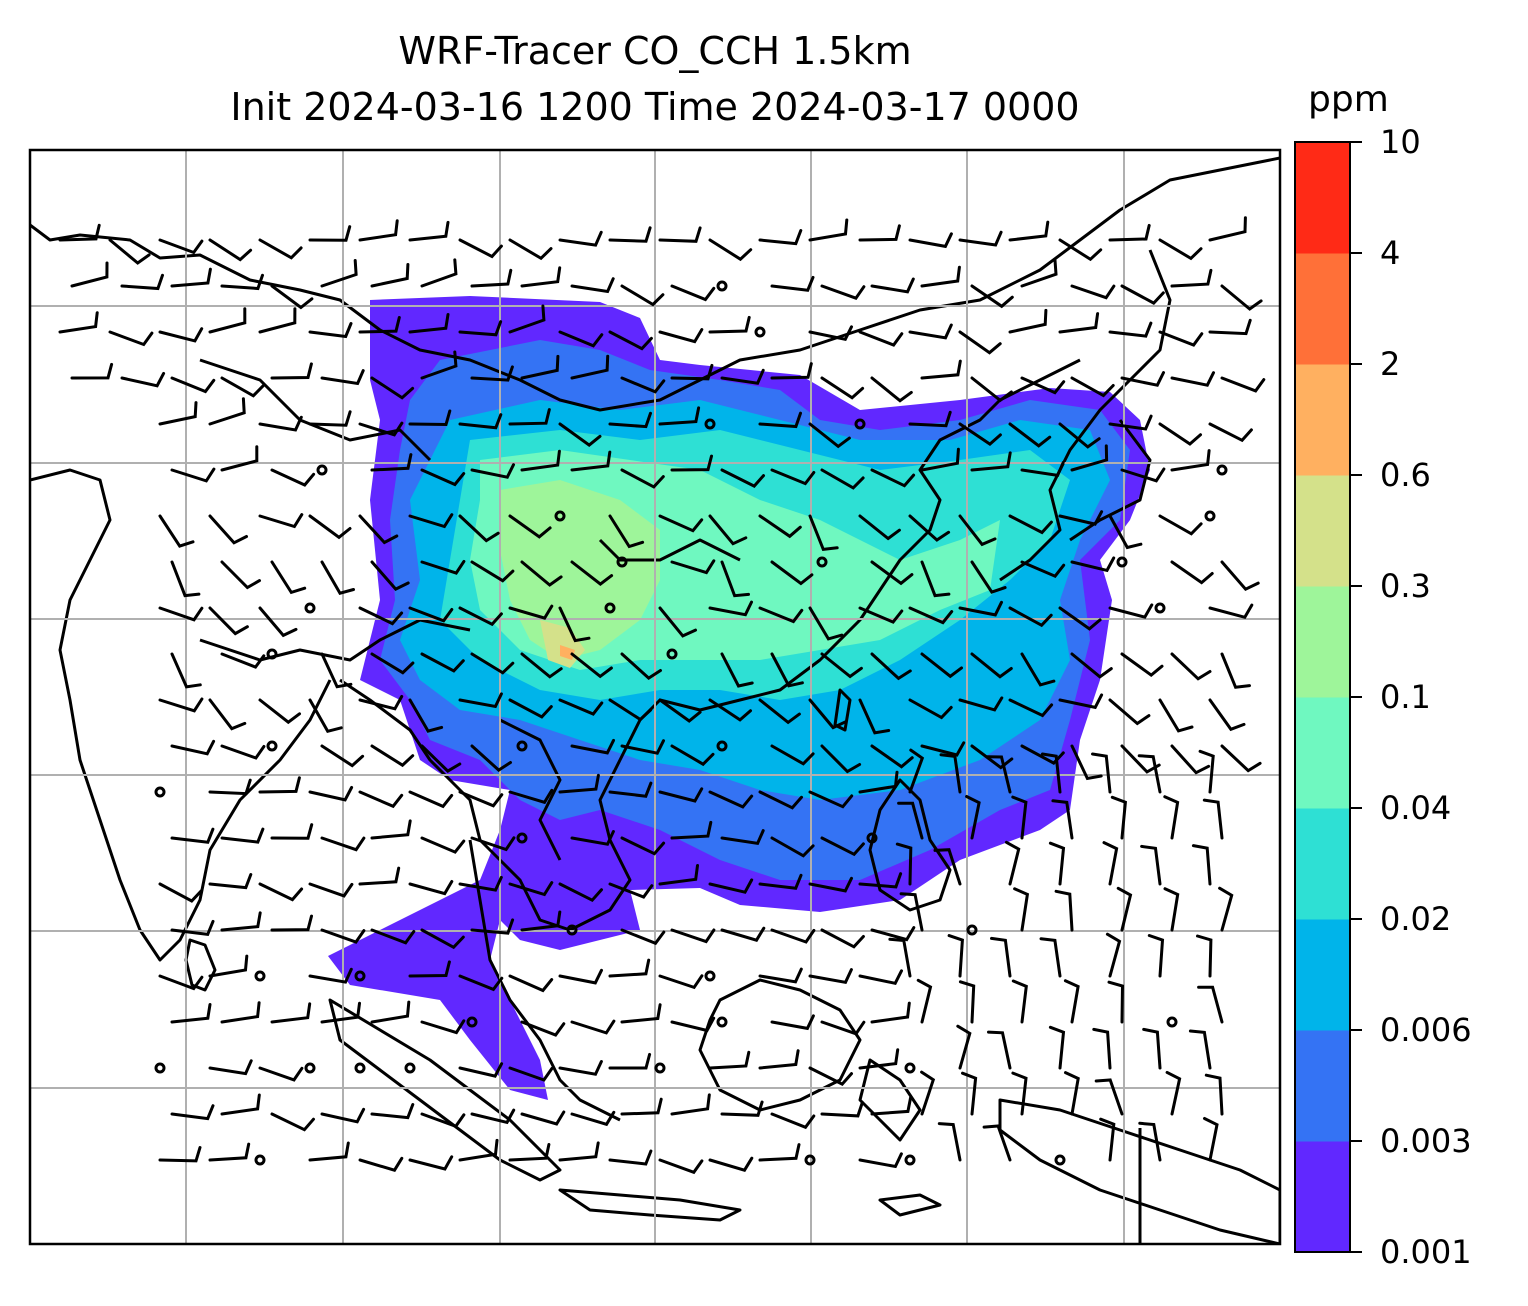 Image resolution: width=1528 pixels, height=1306 pixels. What do you see at coordinates (1322, 753) in the screenshot?
I see `colorbar-segment` at bounding box center [1322, 753].